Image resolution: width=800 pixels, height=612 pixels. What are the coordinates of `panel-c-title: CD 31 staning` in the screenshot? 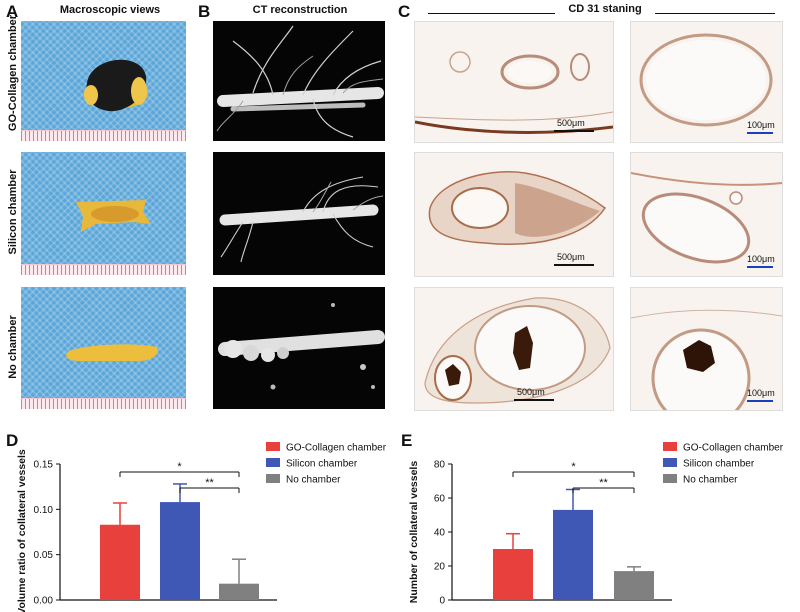 It's located at (605, 9).